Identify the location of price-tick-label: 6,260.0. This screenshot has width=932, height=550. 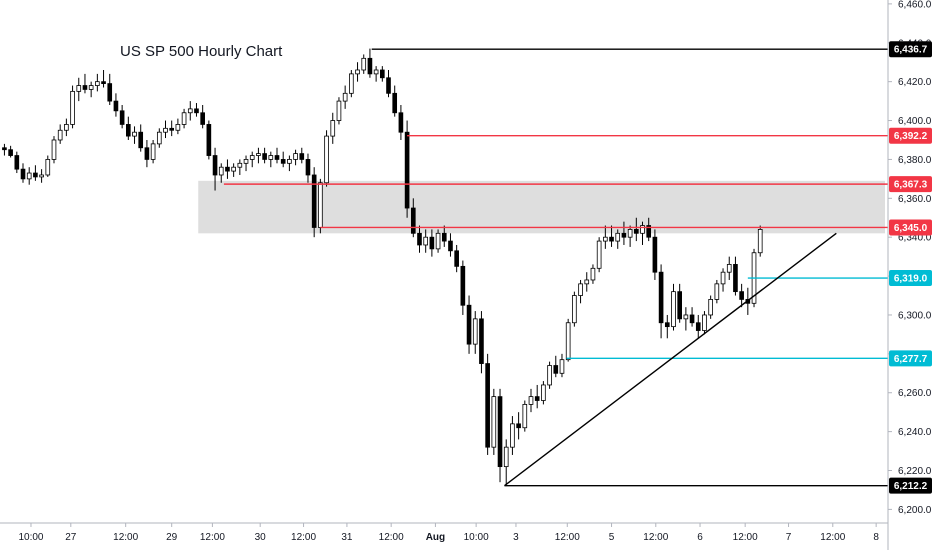
(915, 393).